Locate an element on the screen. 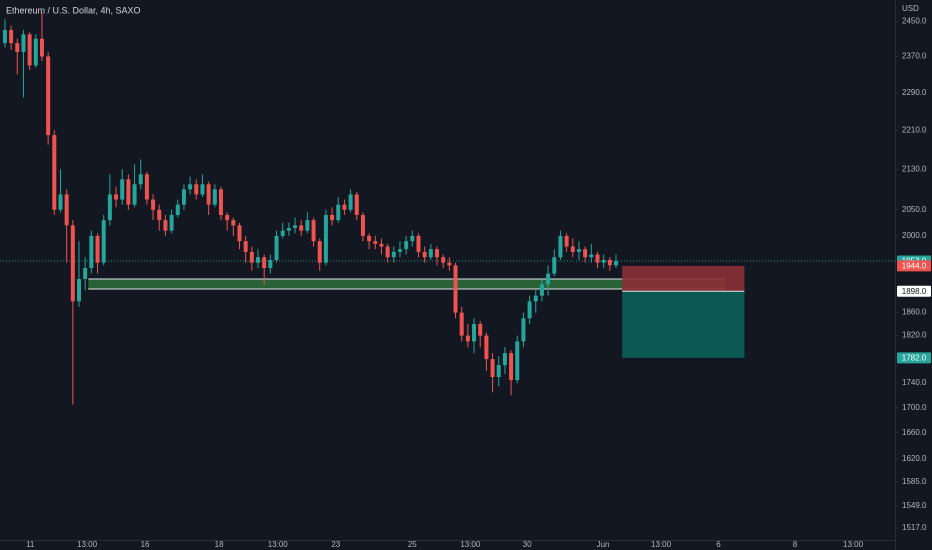 The height and width of the screenshot is (550, 932). price-label-box is located at coordinates (914, 358).